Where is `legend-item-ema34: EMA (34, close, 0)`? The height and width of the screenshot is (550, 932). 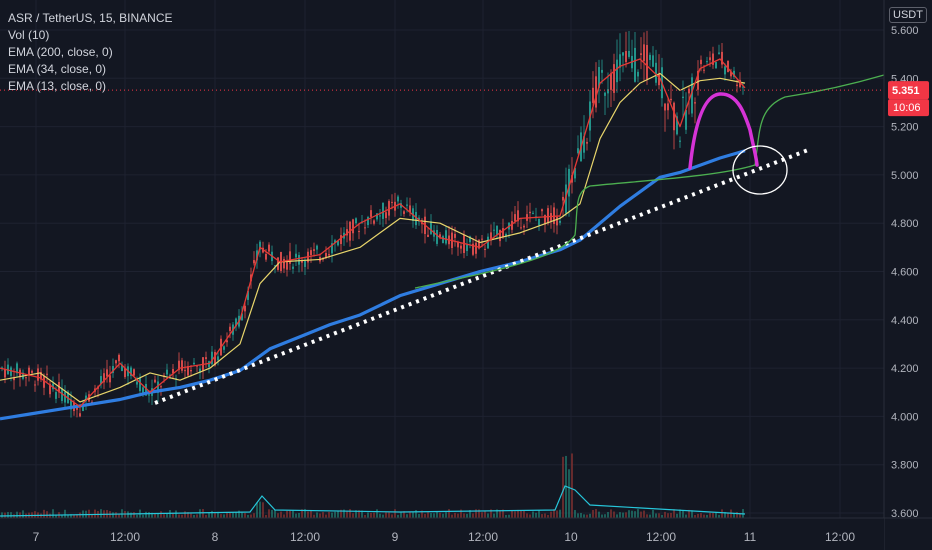
legend-item-ema34: EMA (34, close, 0) is located at coordinates (57, 69).